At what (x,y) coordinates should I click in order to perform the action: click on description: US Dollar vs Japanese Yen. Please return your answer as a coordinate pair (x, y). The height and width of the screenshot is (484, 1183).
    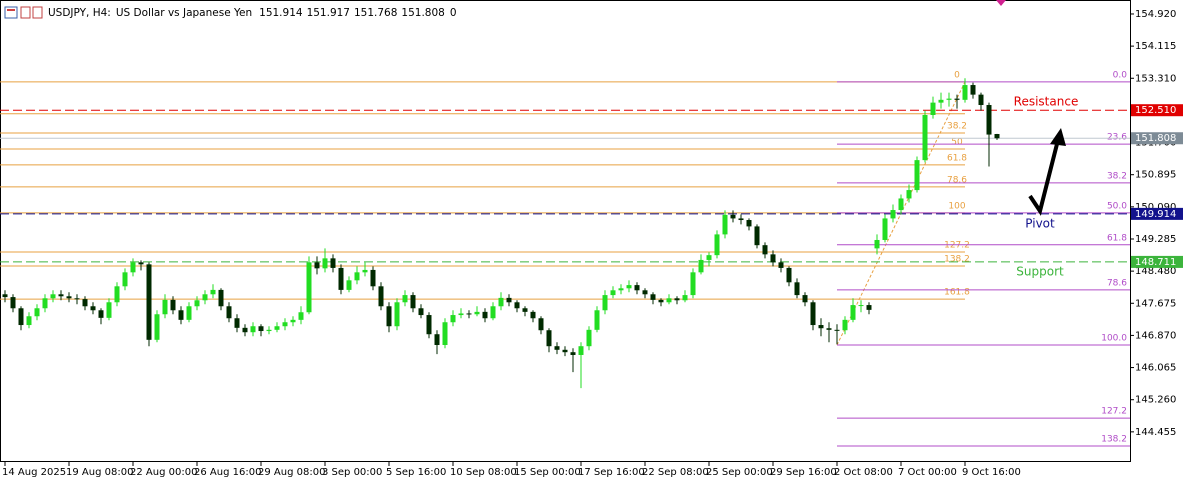
    Looking at the image, I should click on (184, 13).